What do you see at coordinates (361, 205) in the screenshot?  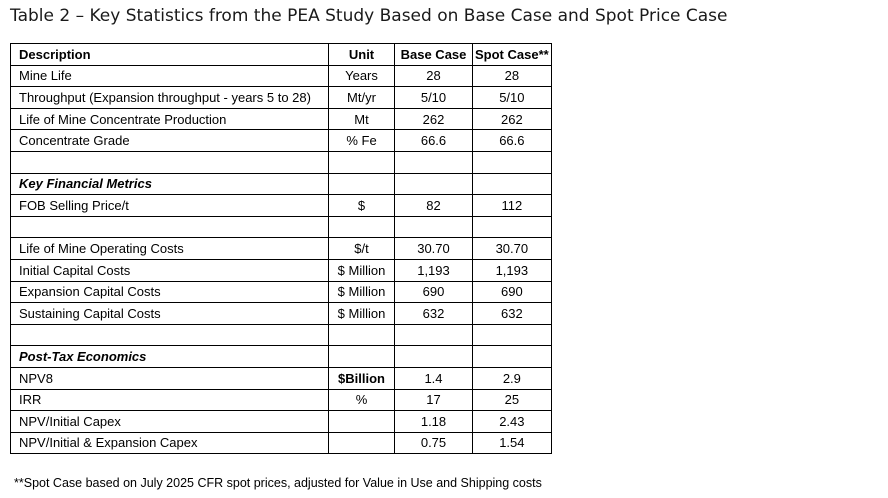 I see `row-unit: $` at bounding box center [361, 205].